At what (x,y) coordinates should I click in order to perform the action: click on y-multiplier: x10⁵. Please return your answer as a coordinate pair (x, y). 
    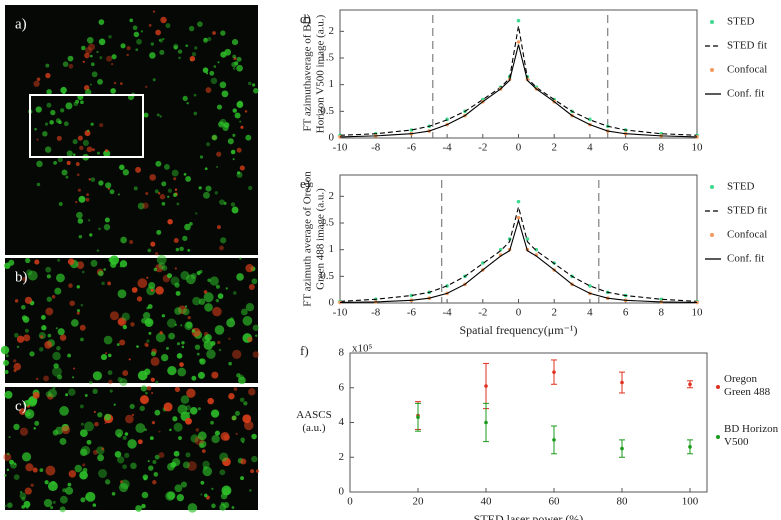
    Looking at the image, I should click on (362, 349).